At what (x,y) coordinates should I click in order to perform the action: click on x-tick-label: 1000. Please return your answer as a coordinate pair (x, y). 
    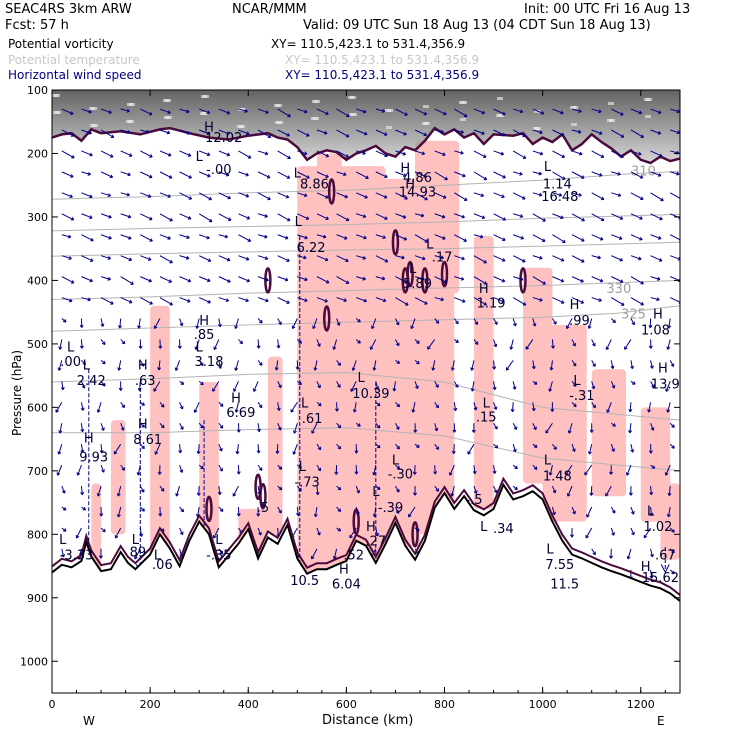
    Looking at the image, I should click on (543, 704).